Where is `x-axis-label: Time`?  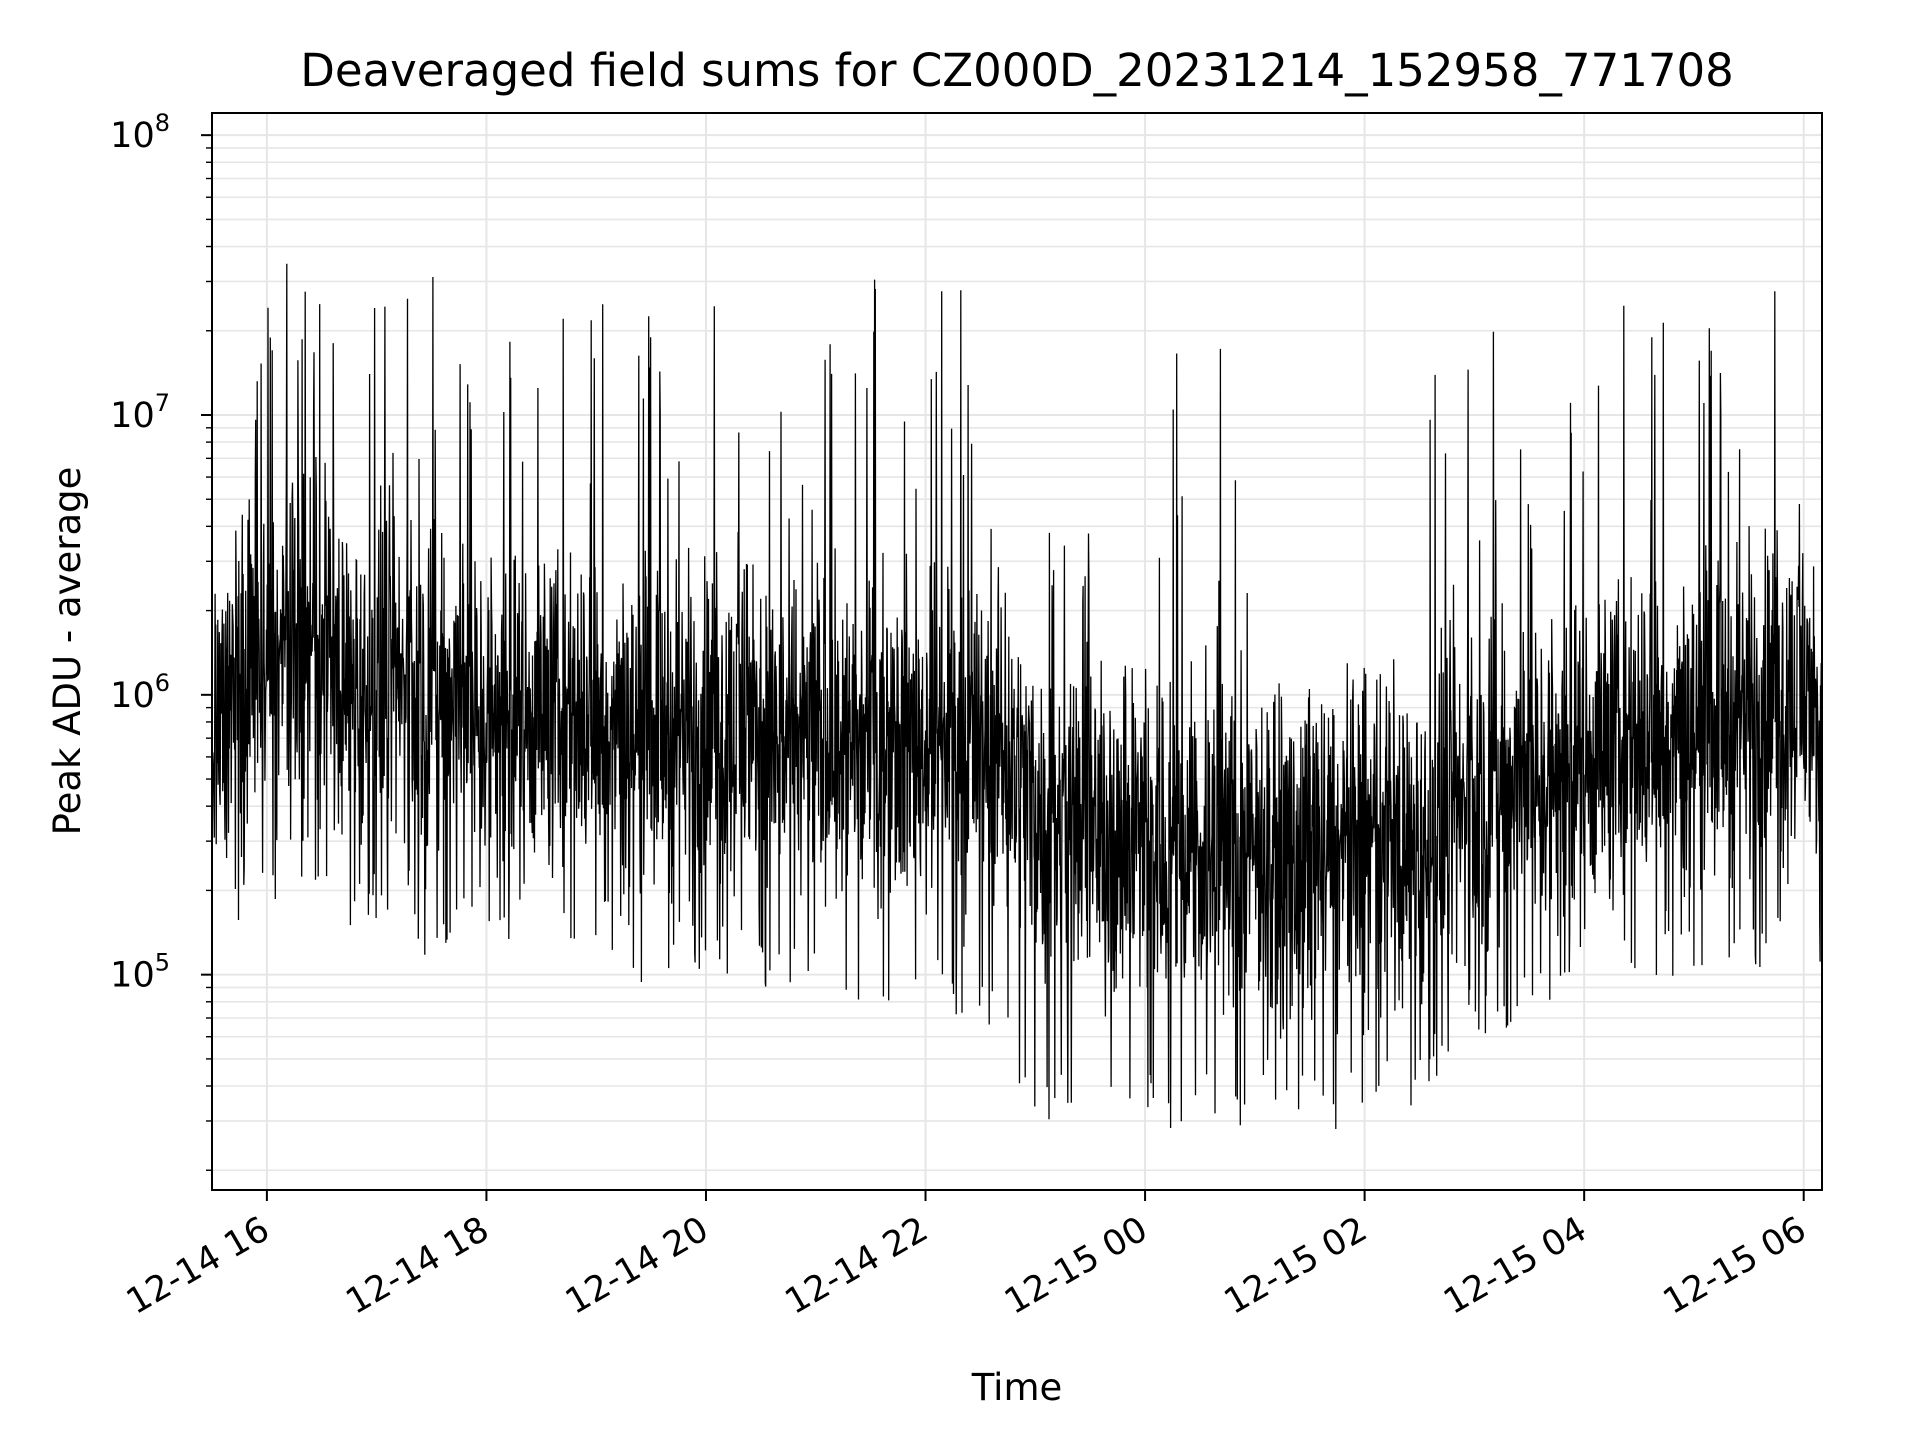 x-axis-label: Time is located at coordinates (1017, 1387).